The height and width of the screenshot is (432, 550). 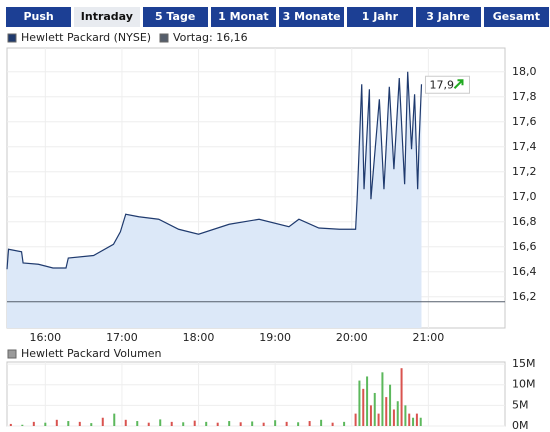 What do you see at coordinates (458, 84) in the screenshot?
I see `trend-arrow` at bounding box center [458, 84].